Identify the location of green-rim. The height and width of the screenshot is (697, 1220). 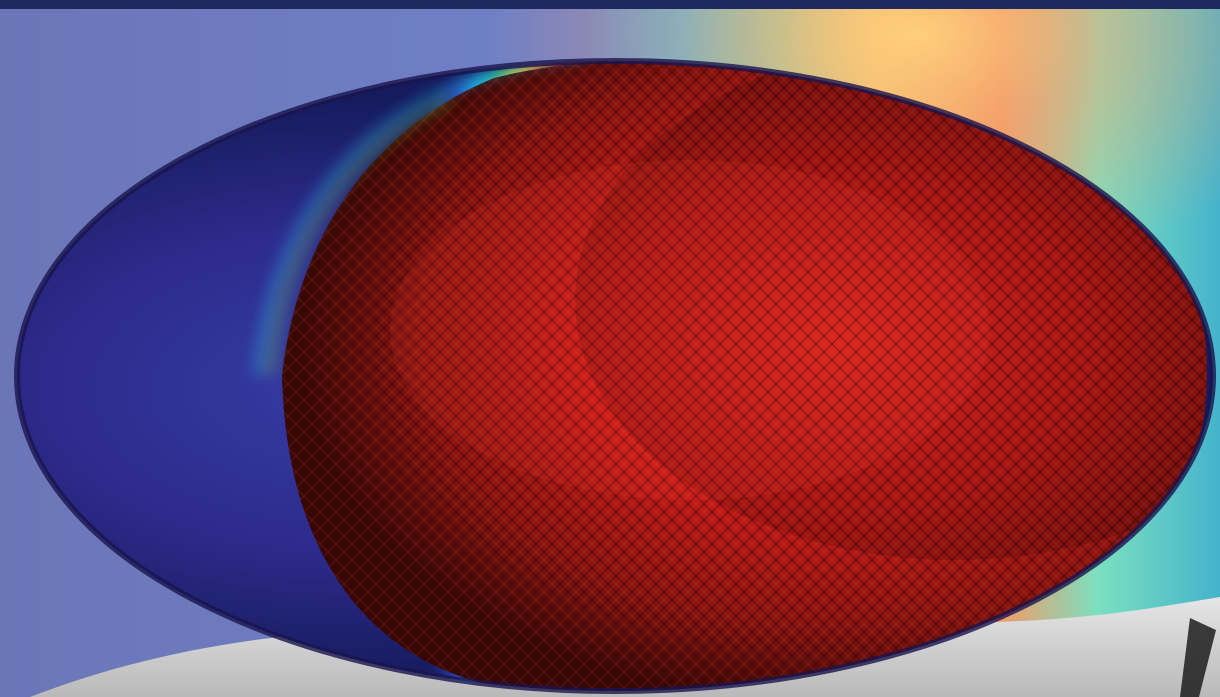
(359, 236).